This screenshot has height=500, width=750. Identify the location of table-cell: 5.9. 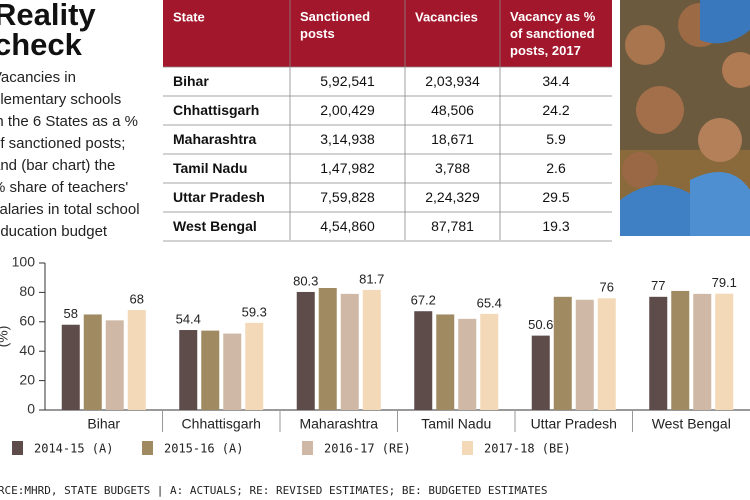
(556, 139).